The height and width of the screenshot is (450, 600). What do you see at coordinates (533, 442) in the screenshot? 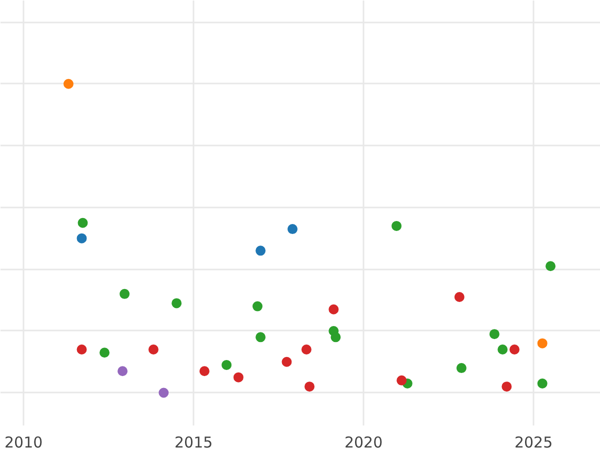
I see `x-tick-label: 2025` at bounding box center [533, 442].